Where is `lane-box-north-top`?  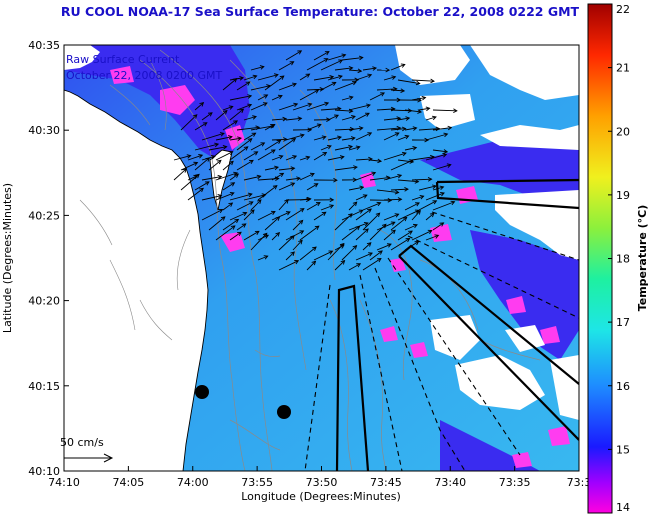
lane-box-north-top is located at coordinates (507, 181).